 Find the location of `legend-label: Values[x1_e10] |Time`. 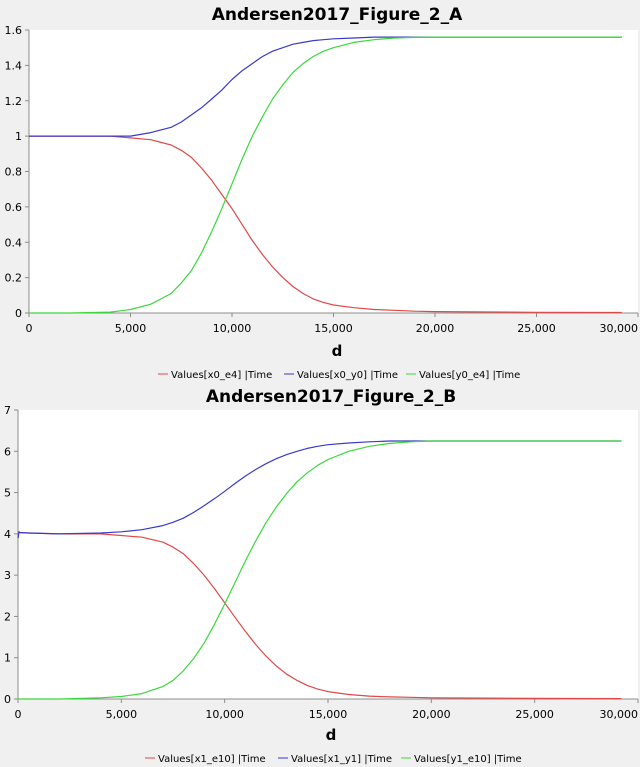

legend-label: Values[x1_e10] |Time is located at coordinates (212, 759).